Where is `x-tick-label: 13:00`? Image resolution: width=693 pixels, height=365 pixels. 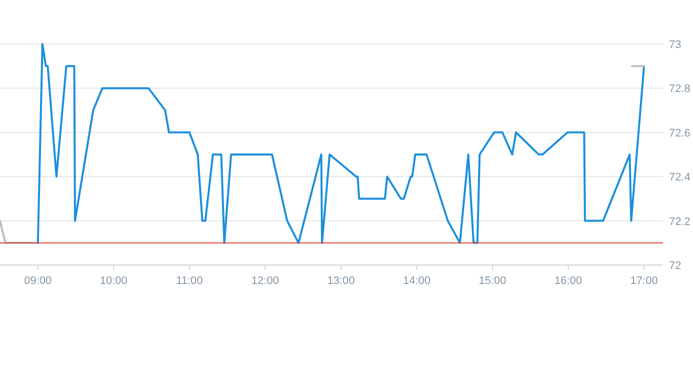
x-tick-label: 13:00 is located at coordinates (341, 281).